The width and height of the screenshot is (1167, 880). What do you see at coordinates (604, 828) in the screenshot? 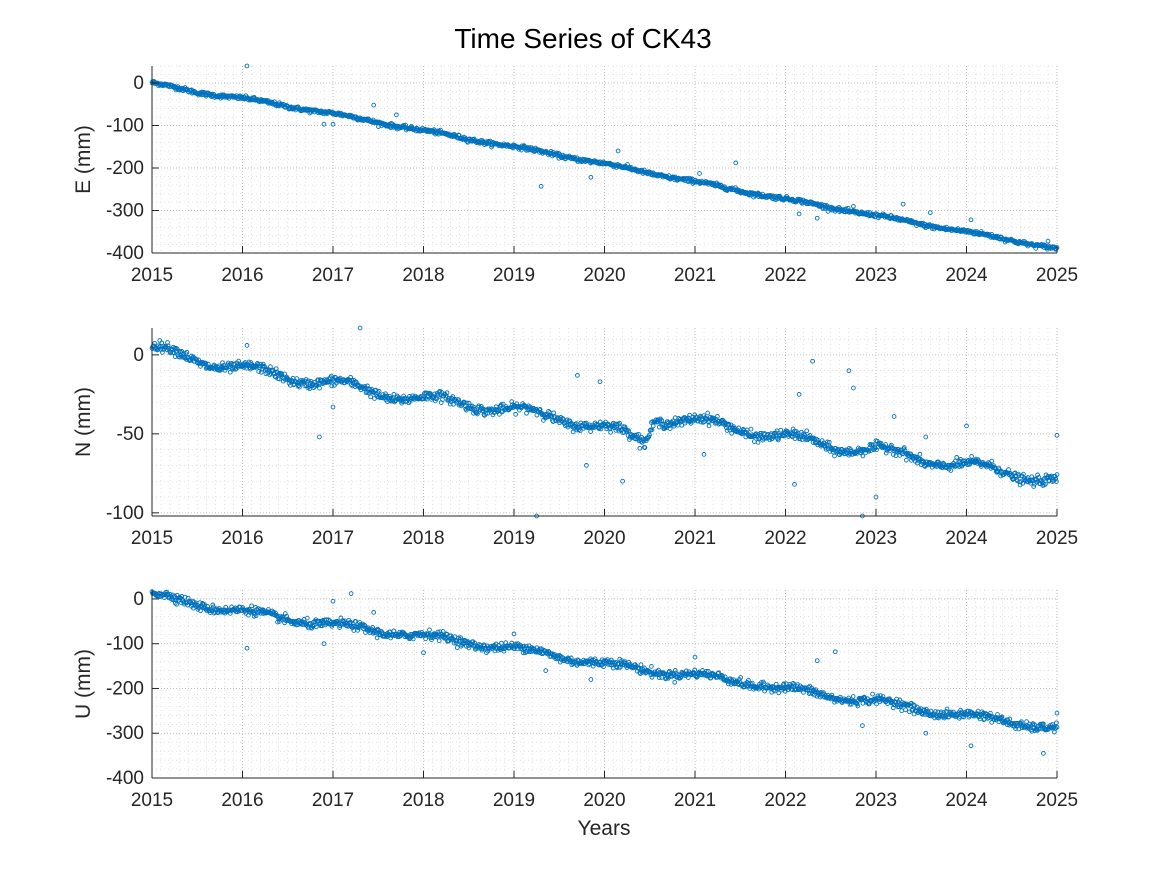
I see `x-axis-label: Years` at bounding box center [604, 828].